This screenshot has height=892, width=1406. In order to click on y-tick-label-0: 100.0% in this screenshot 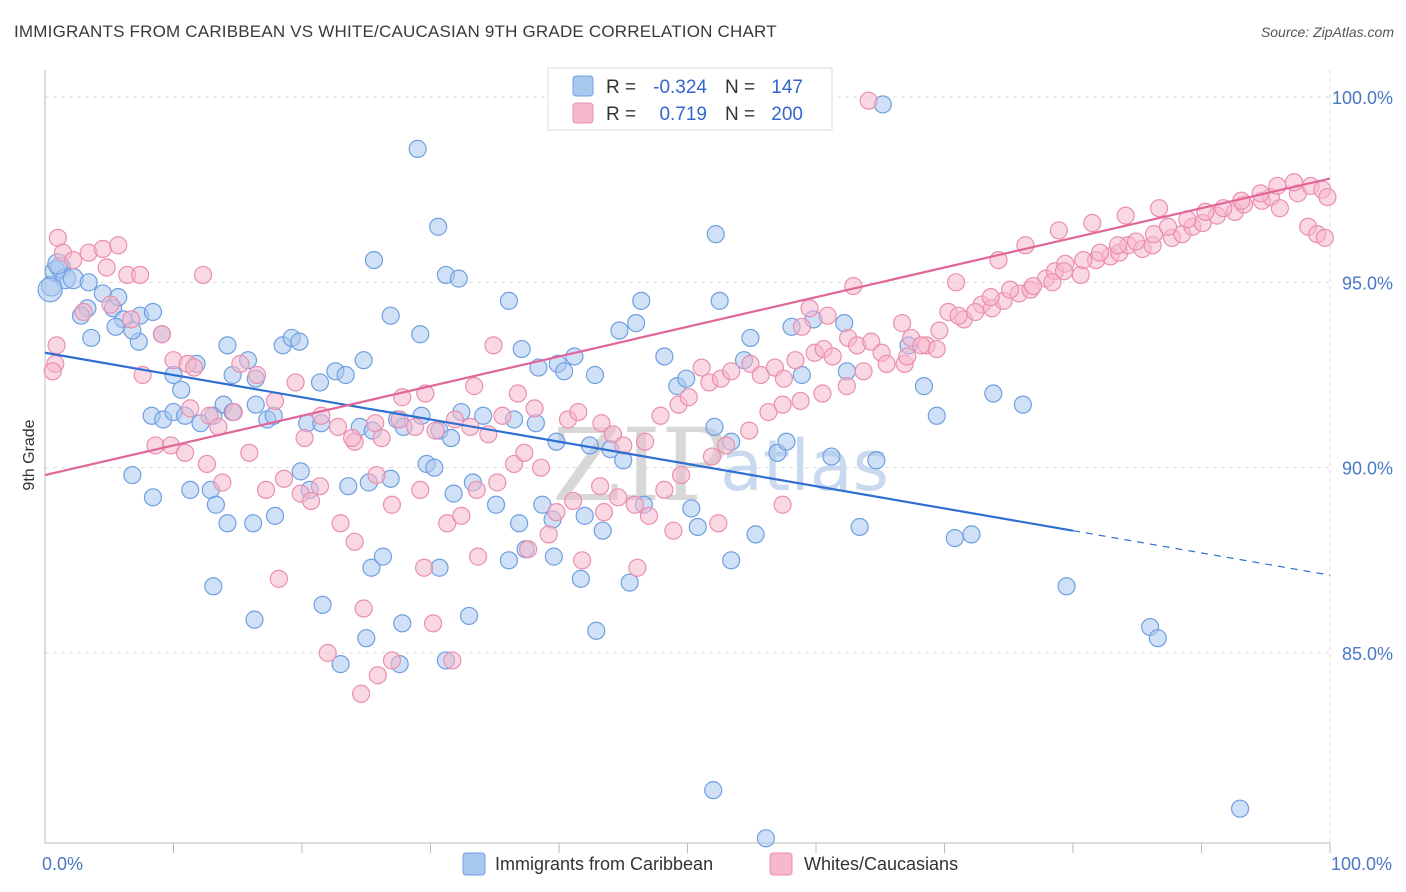, I will do `click(1362, 98)`.